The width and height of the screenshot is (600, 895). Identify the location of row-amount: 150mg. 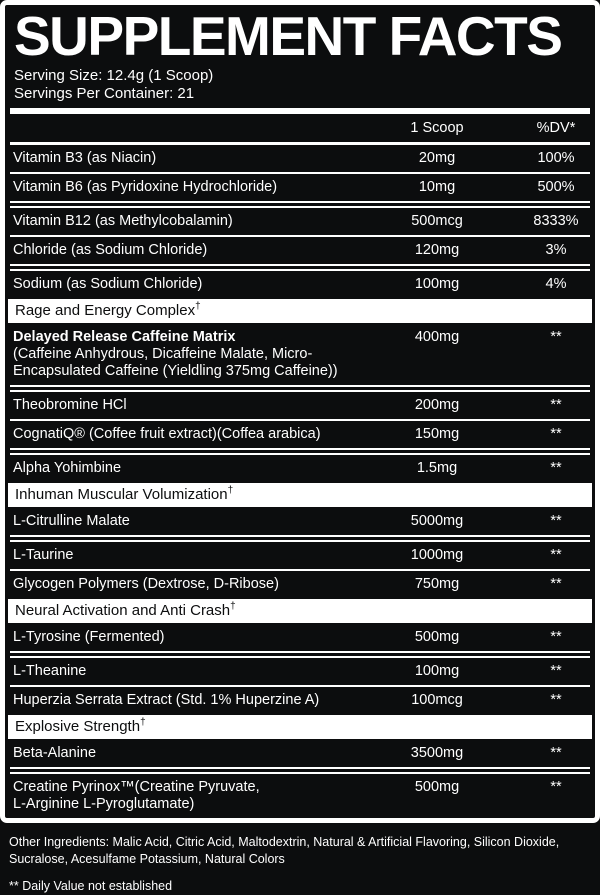
(437, 434).